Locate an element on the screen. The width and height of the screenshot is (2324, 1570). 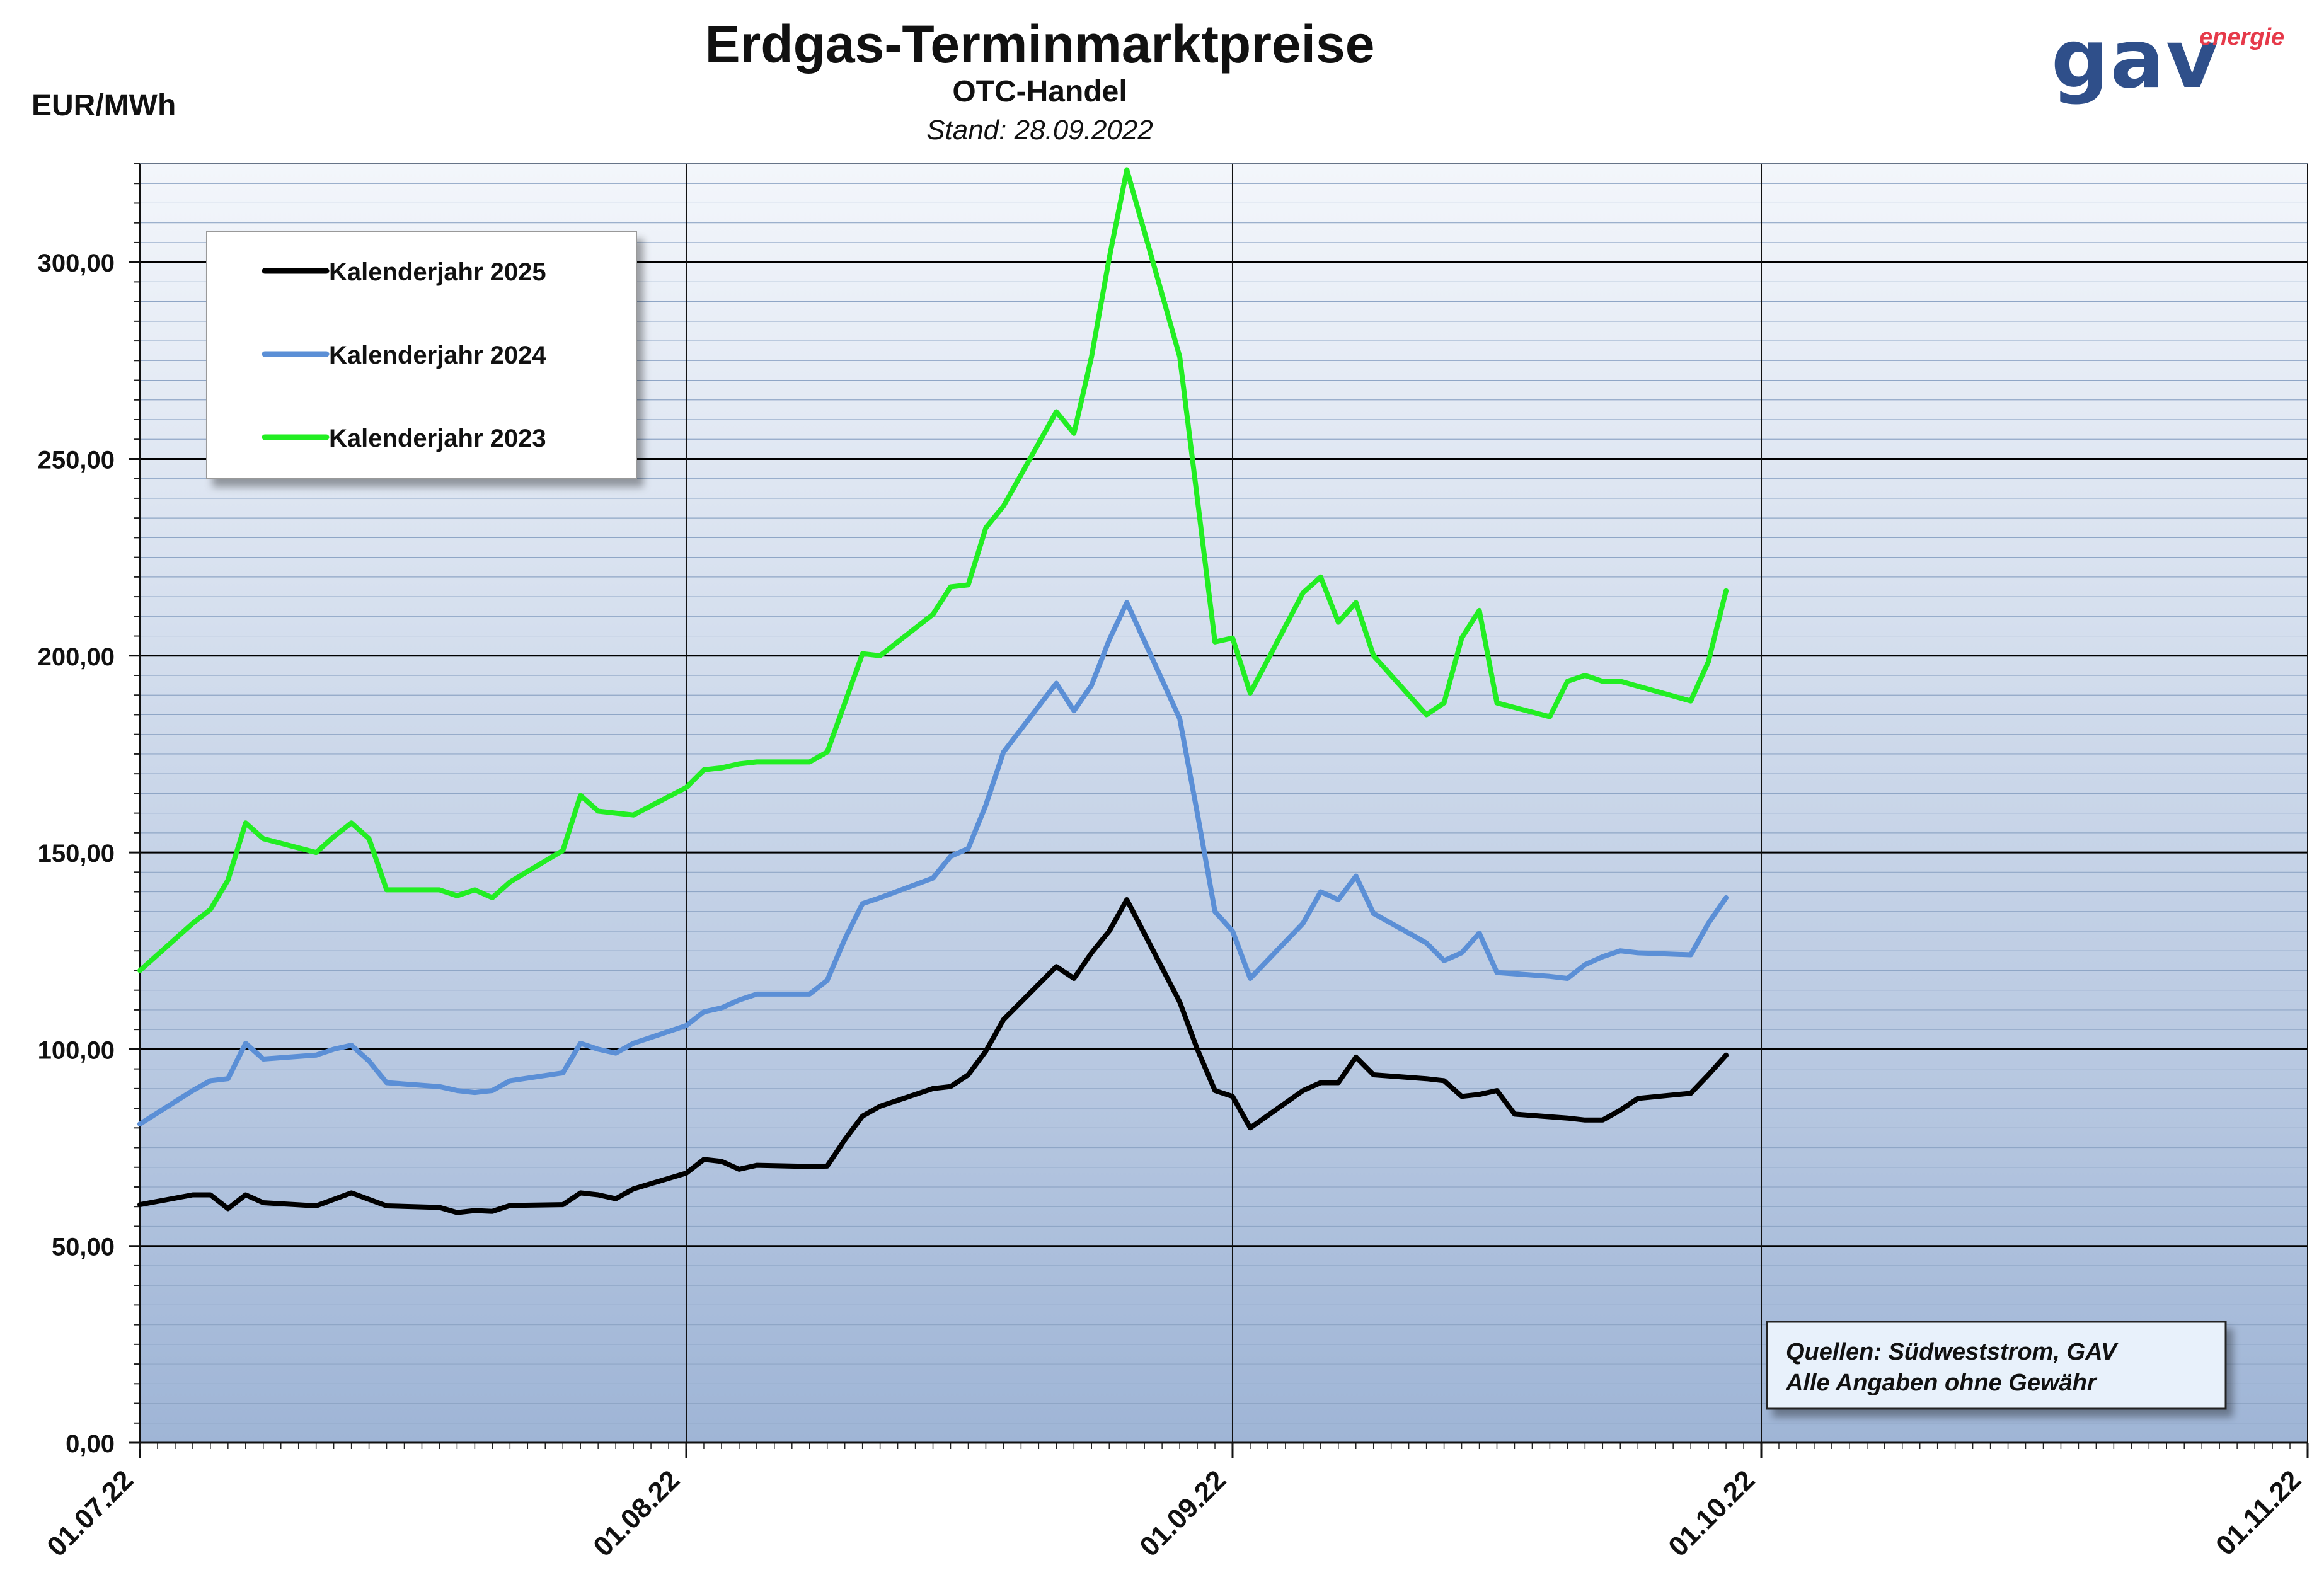
y-axis-unit-label: EUR/MWh is located at coordinates (104, 105).